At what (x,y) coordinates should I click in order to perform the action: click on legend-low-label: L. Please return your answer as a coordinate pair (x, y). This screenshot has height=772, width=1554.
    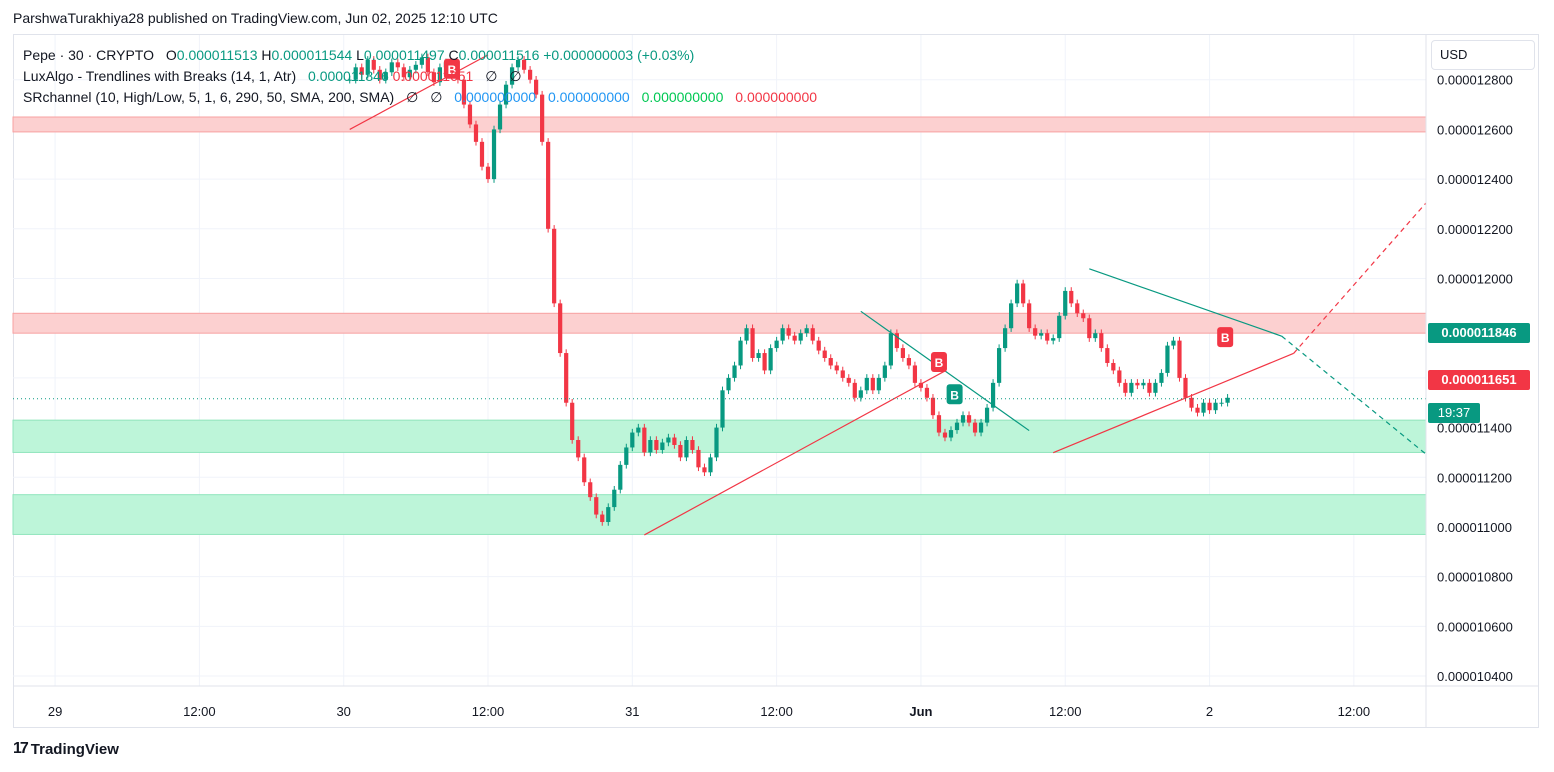
    Looking at the image, I should click on (360, 55).